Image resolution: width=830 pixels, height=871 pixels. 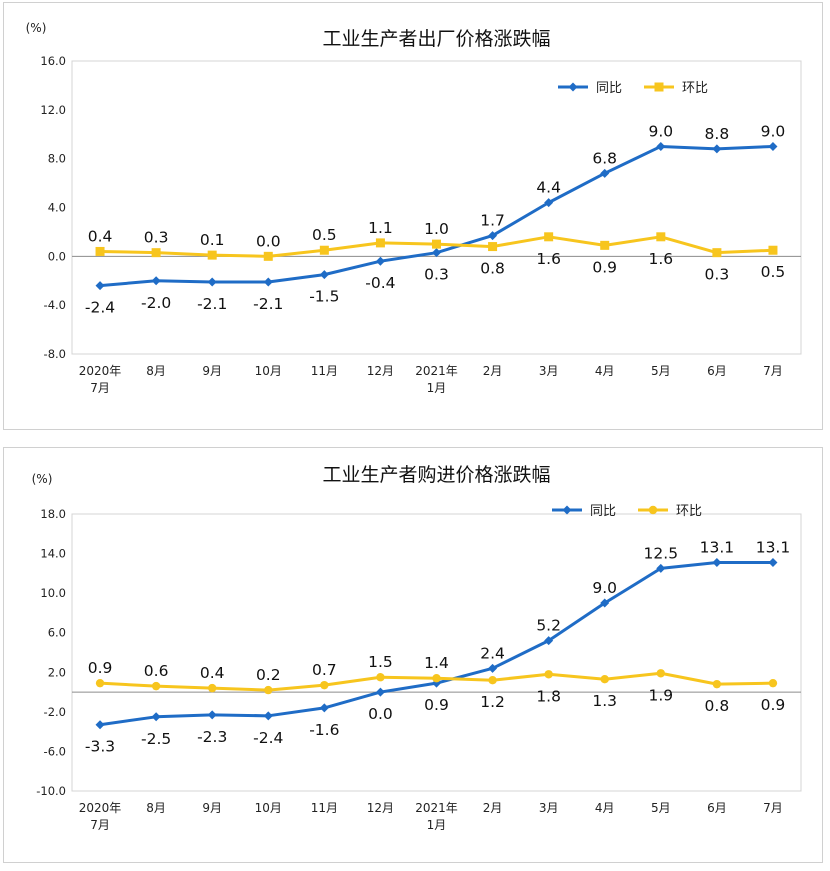 What do you see at coordinates (55, 751) in the screenshot?
I see `y-tick-label: -6.0` at bounding box center [55, 751].